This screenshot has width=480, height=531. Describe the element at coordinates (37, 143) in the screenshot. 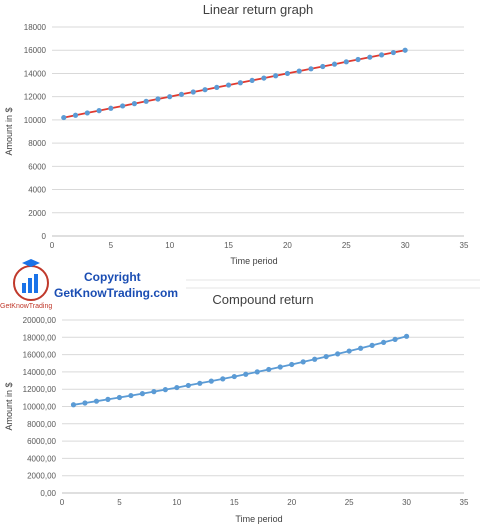

I see `y-tick-label: 8000` at that location.